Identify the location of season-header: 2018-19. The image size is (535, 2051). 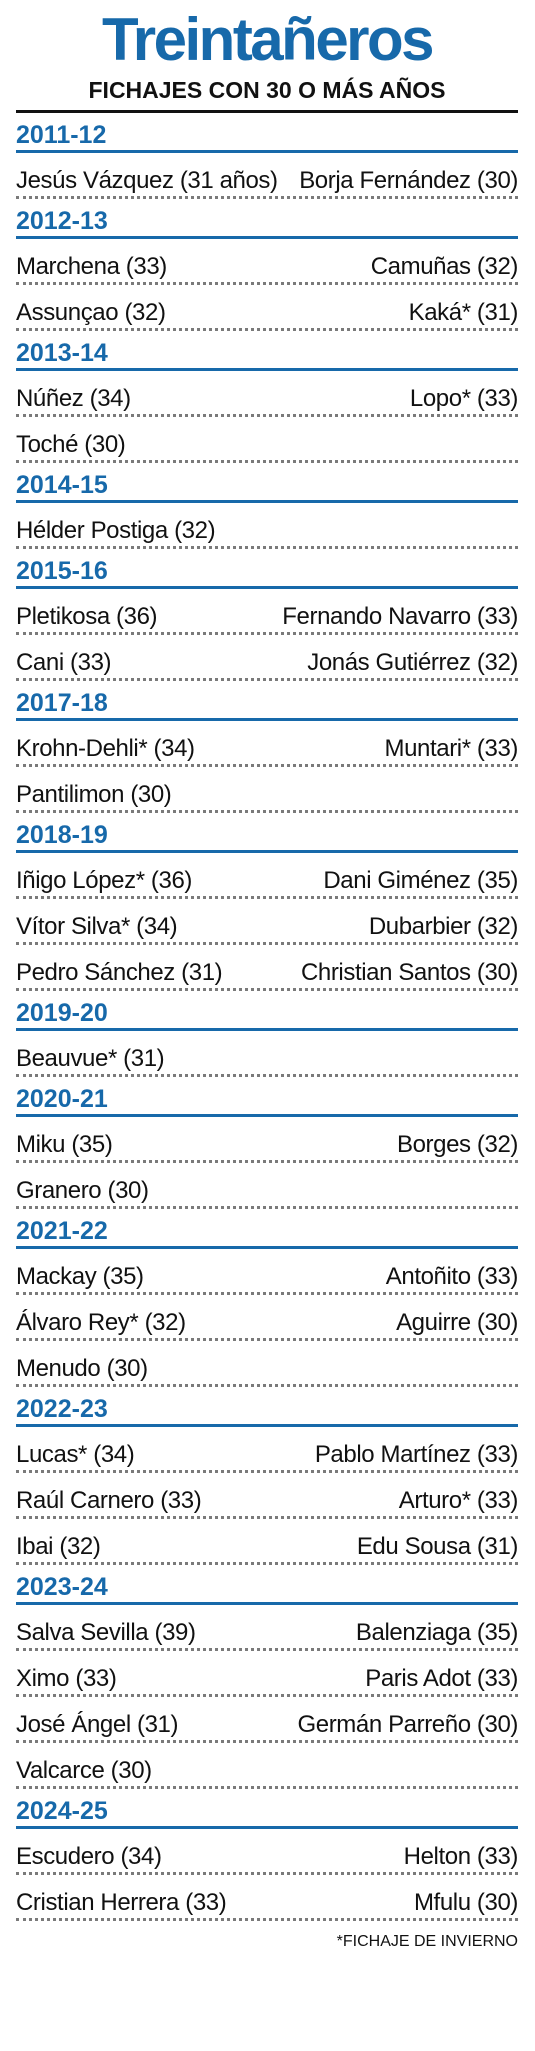
(267, 833).